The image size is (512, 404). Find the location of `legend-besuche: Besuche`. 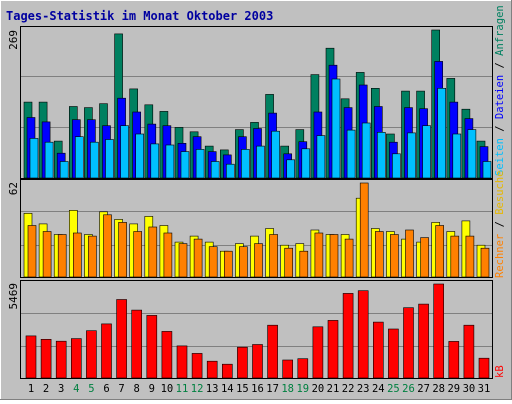

legend-besuche: Besuche is located at coordinates (500, 193).